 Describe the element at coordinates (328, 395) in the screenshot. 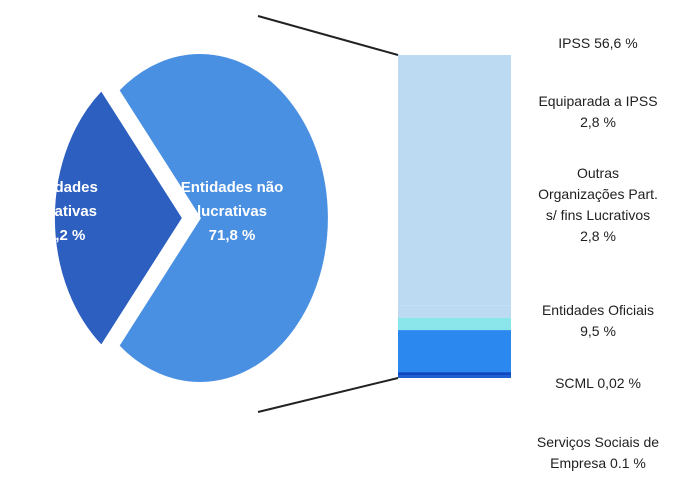

I see `connector-line-bottom` at that location.